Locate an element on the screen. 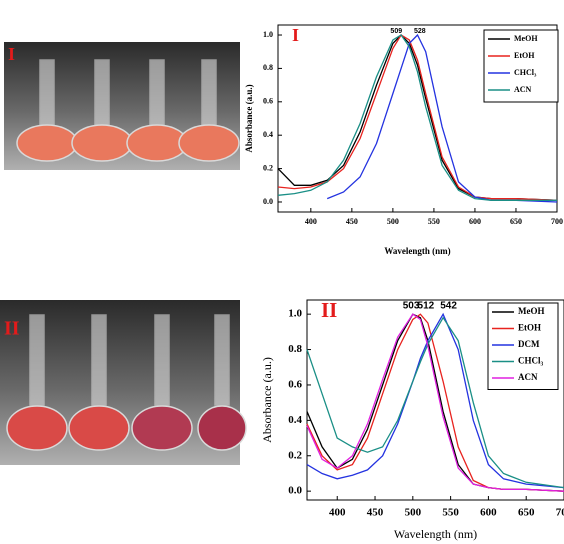 The height and width of the screenshot is (544, 564). peak-label: 509 is located at coordinates (396, 31).